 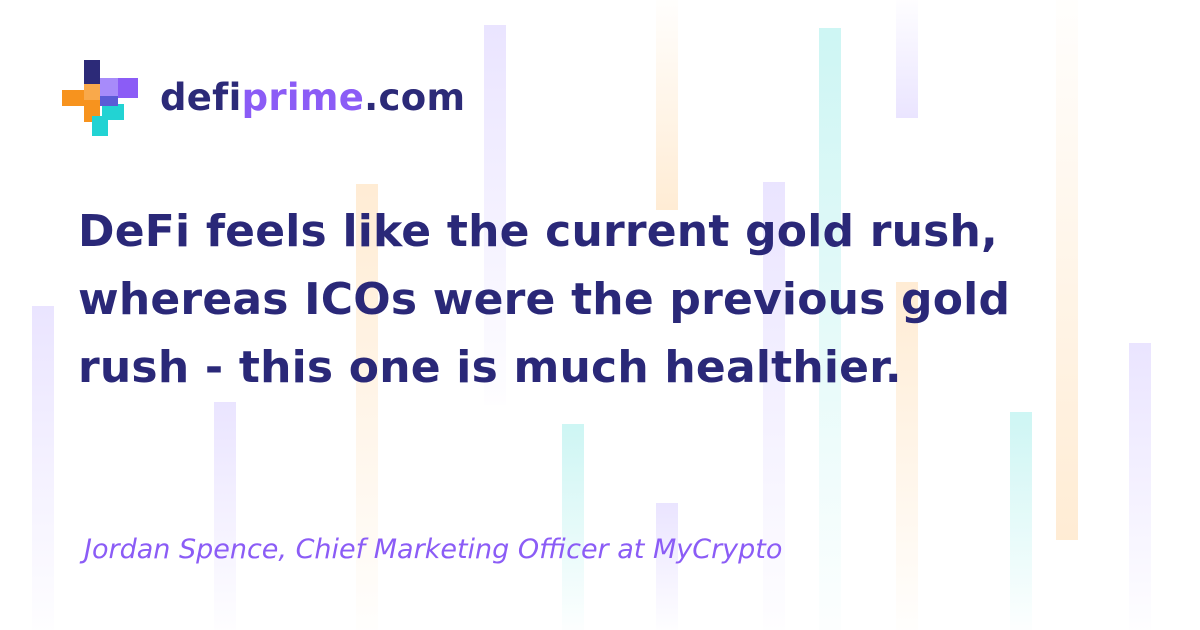 What do you see at coordinates (100, 98) in the screenshot?
I see `defiprime-logo-icon` at bounding box center [100, 98].